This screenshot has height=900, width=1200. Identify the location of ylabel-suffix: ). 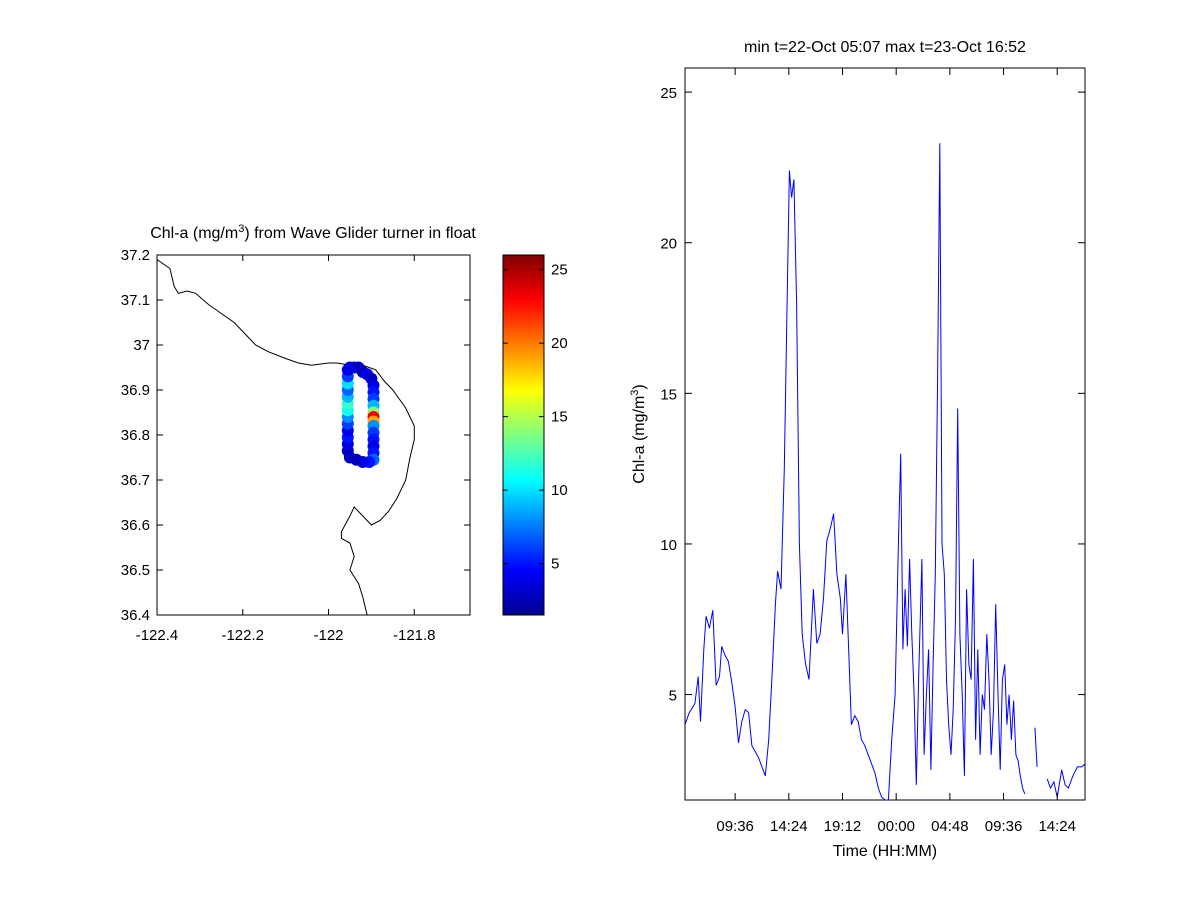
(639, 386).